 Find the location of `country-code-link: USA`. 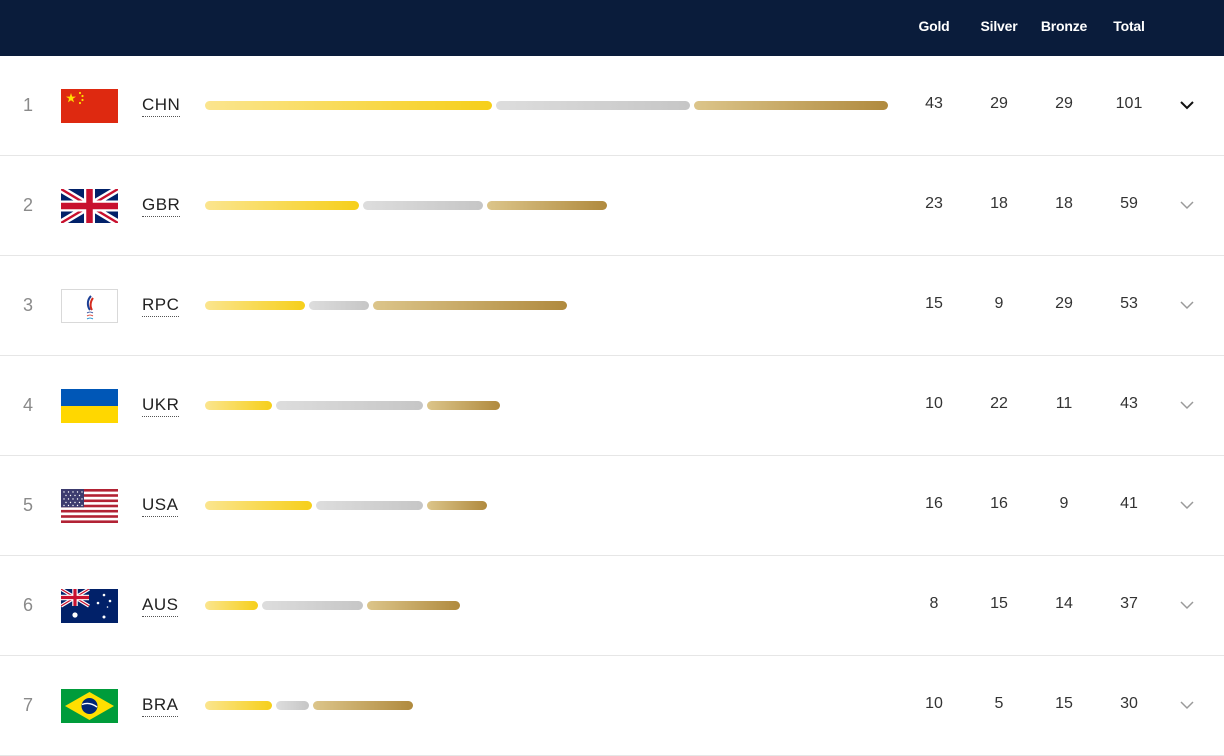

country-code-link: USA is located at coordinates (160, 506).